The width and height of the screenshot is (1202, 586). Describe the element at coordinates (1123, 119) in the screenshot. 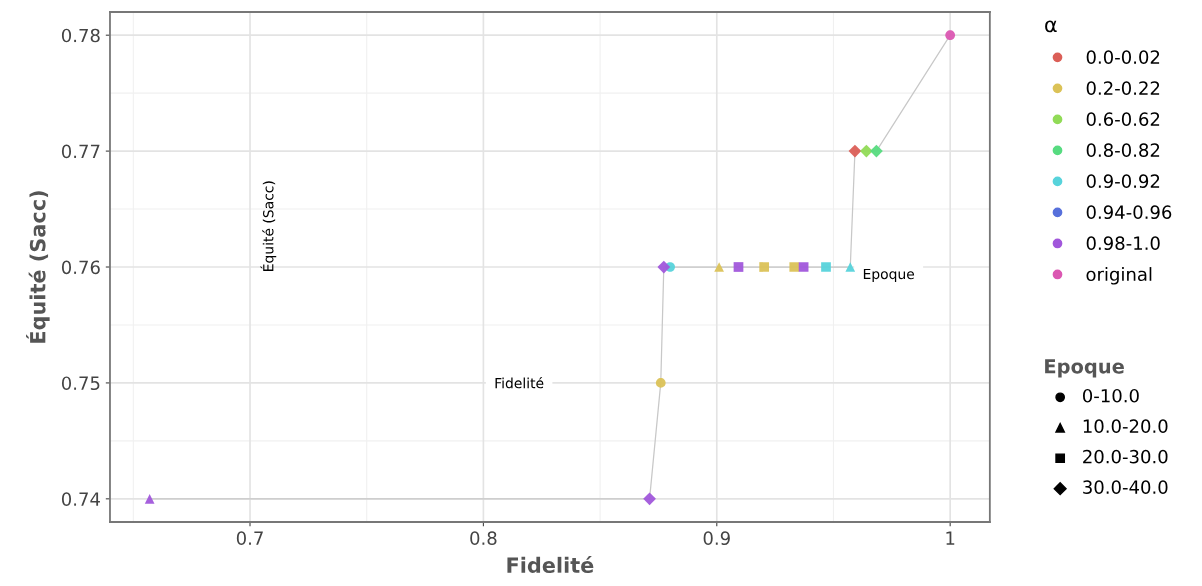

I see `legend-label: 0.6-0.62` at that location.